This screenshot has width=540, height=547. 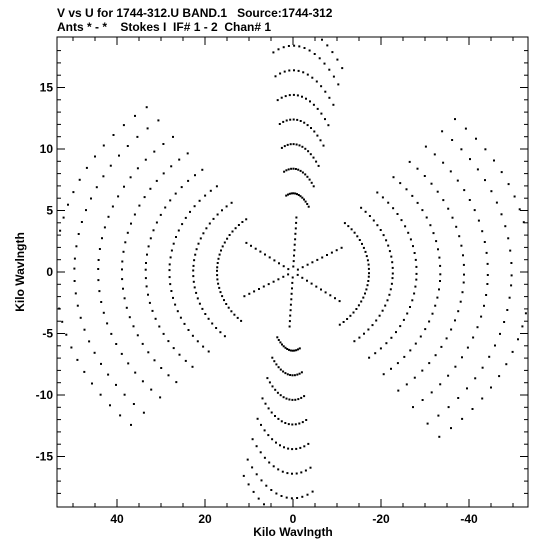 I want to click on x-axis-title: Kilo Wavlngth, so click(x=293, y=532).